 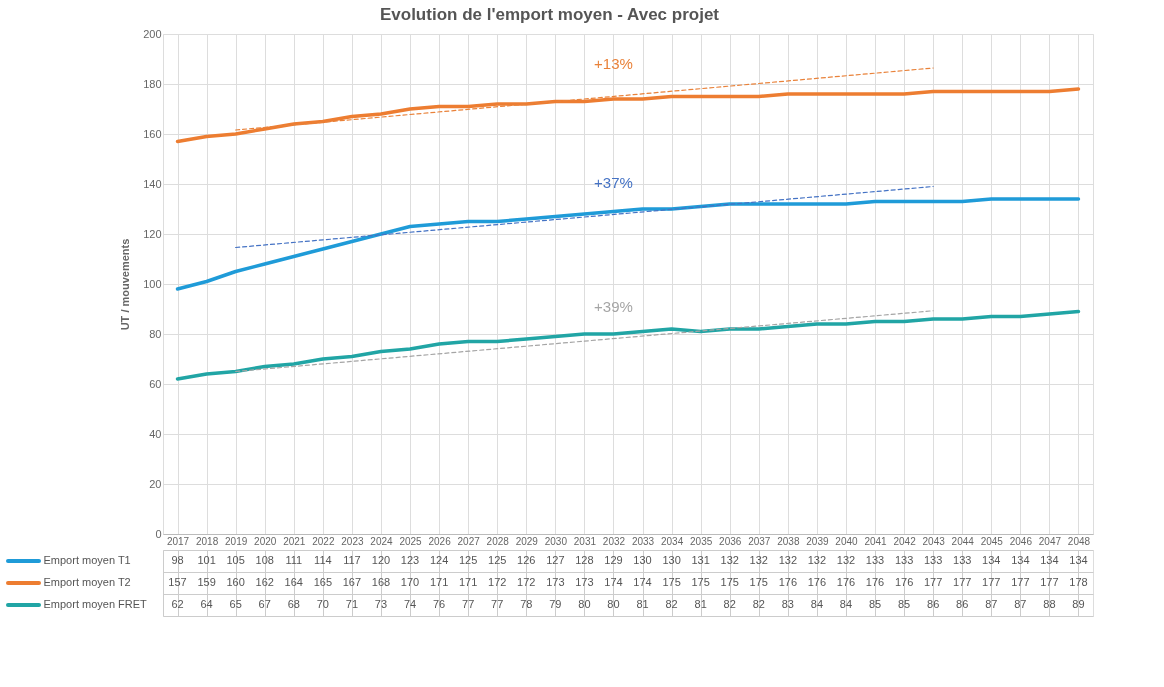 I want to click on x-tick-label: 2039, so click(x=817, y=541).